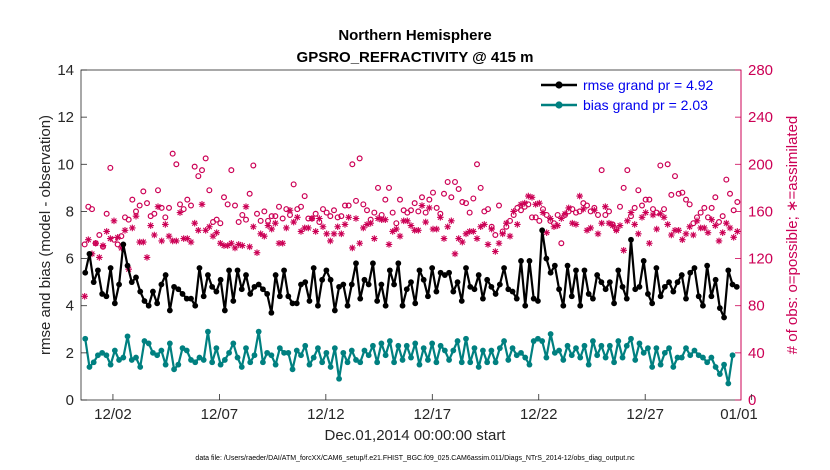 This screenshot has width=830, height=470. I want to click on legend-rmse-marker, so click(559, 85).